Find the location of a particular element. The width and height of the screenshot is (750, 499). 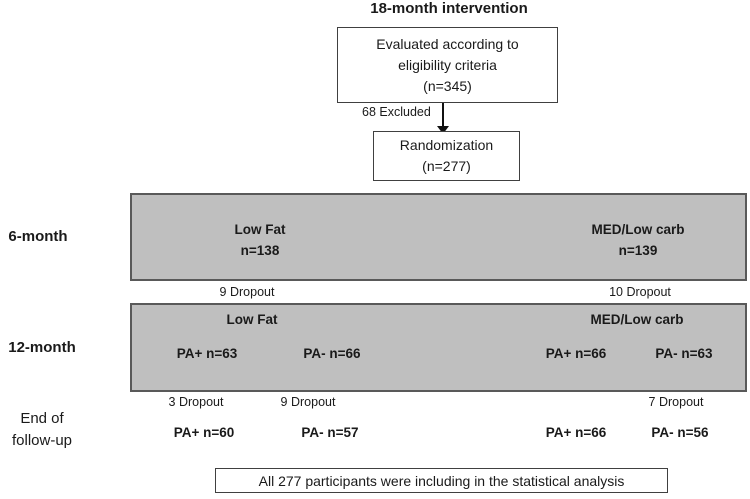

eligibility-line-1: Evaluated according to is located at coordinates (447, 43).